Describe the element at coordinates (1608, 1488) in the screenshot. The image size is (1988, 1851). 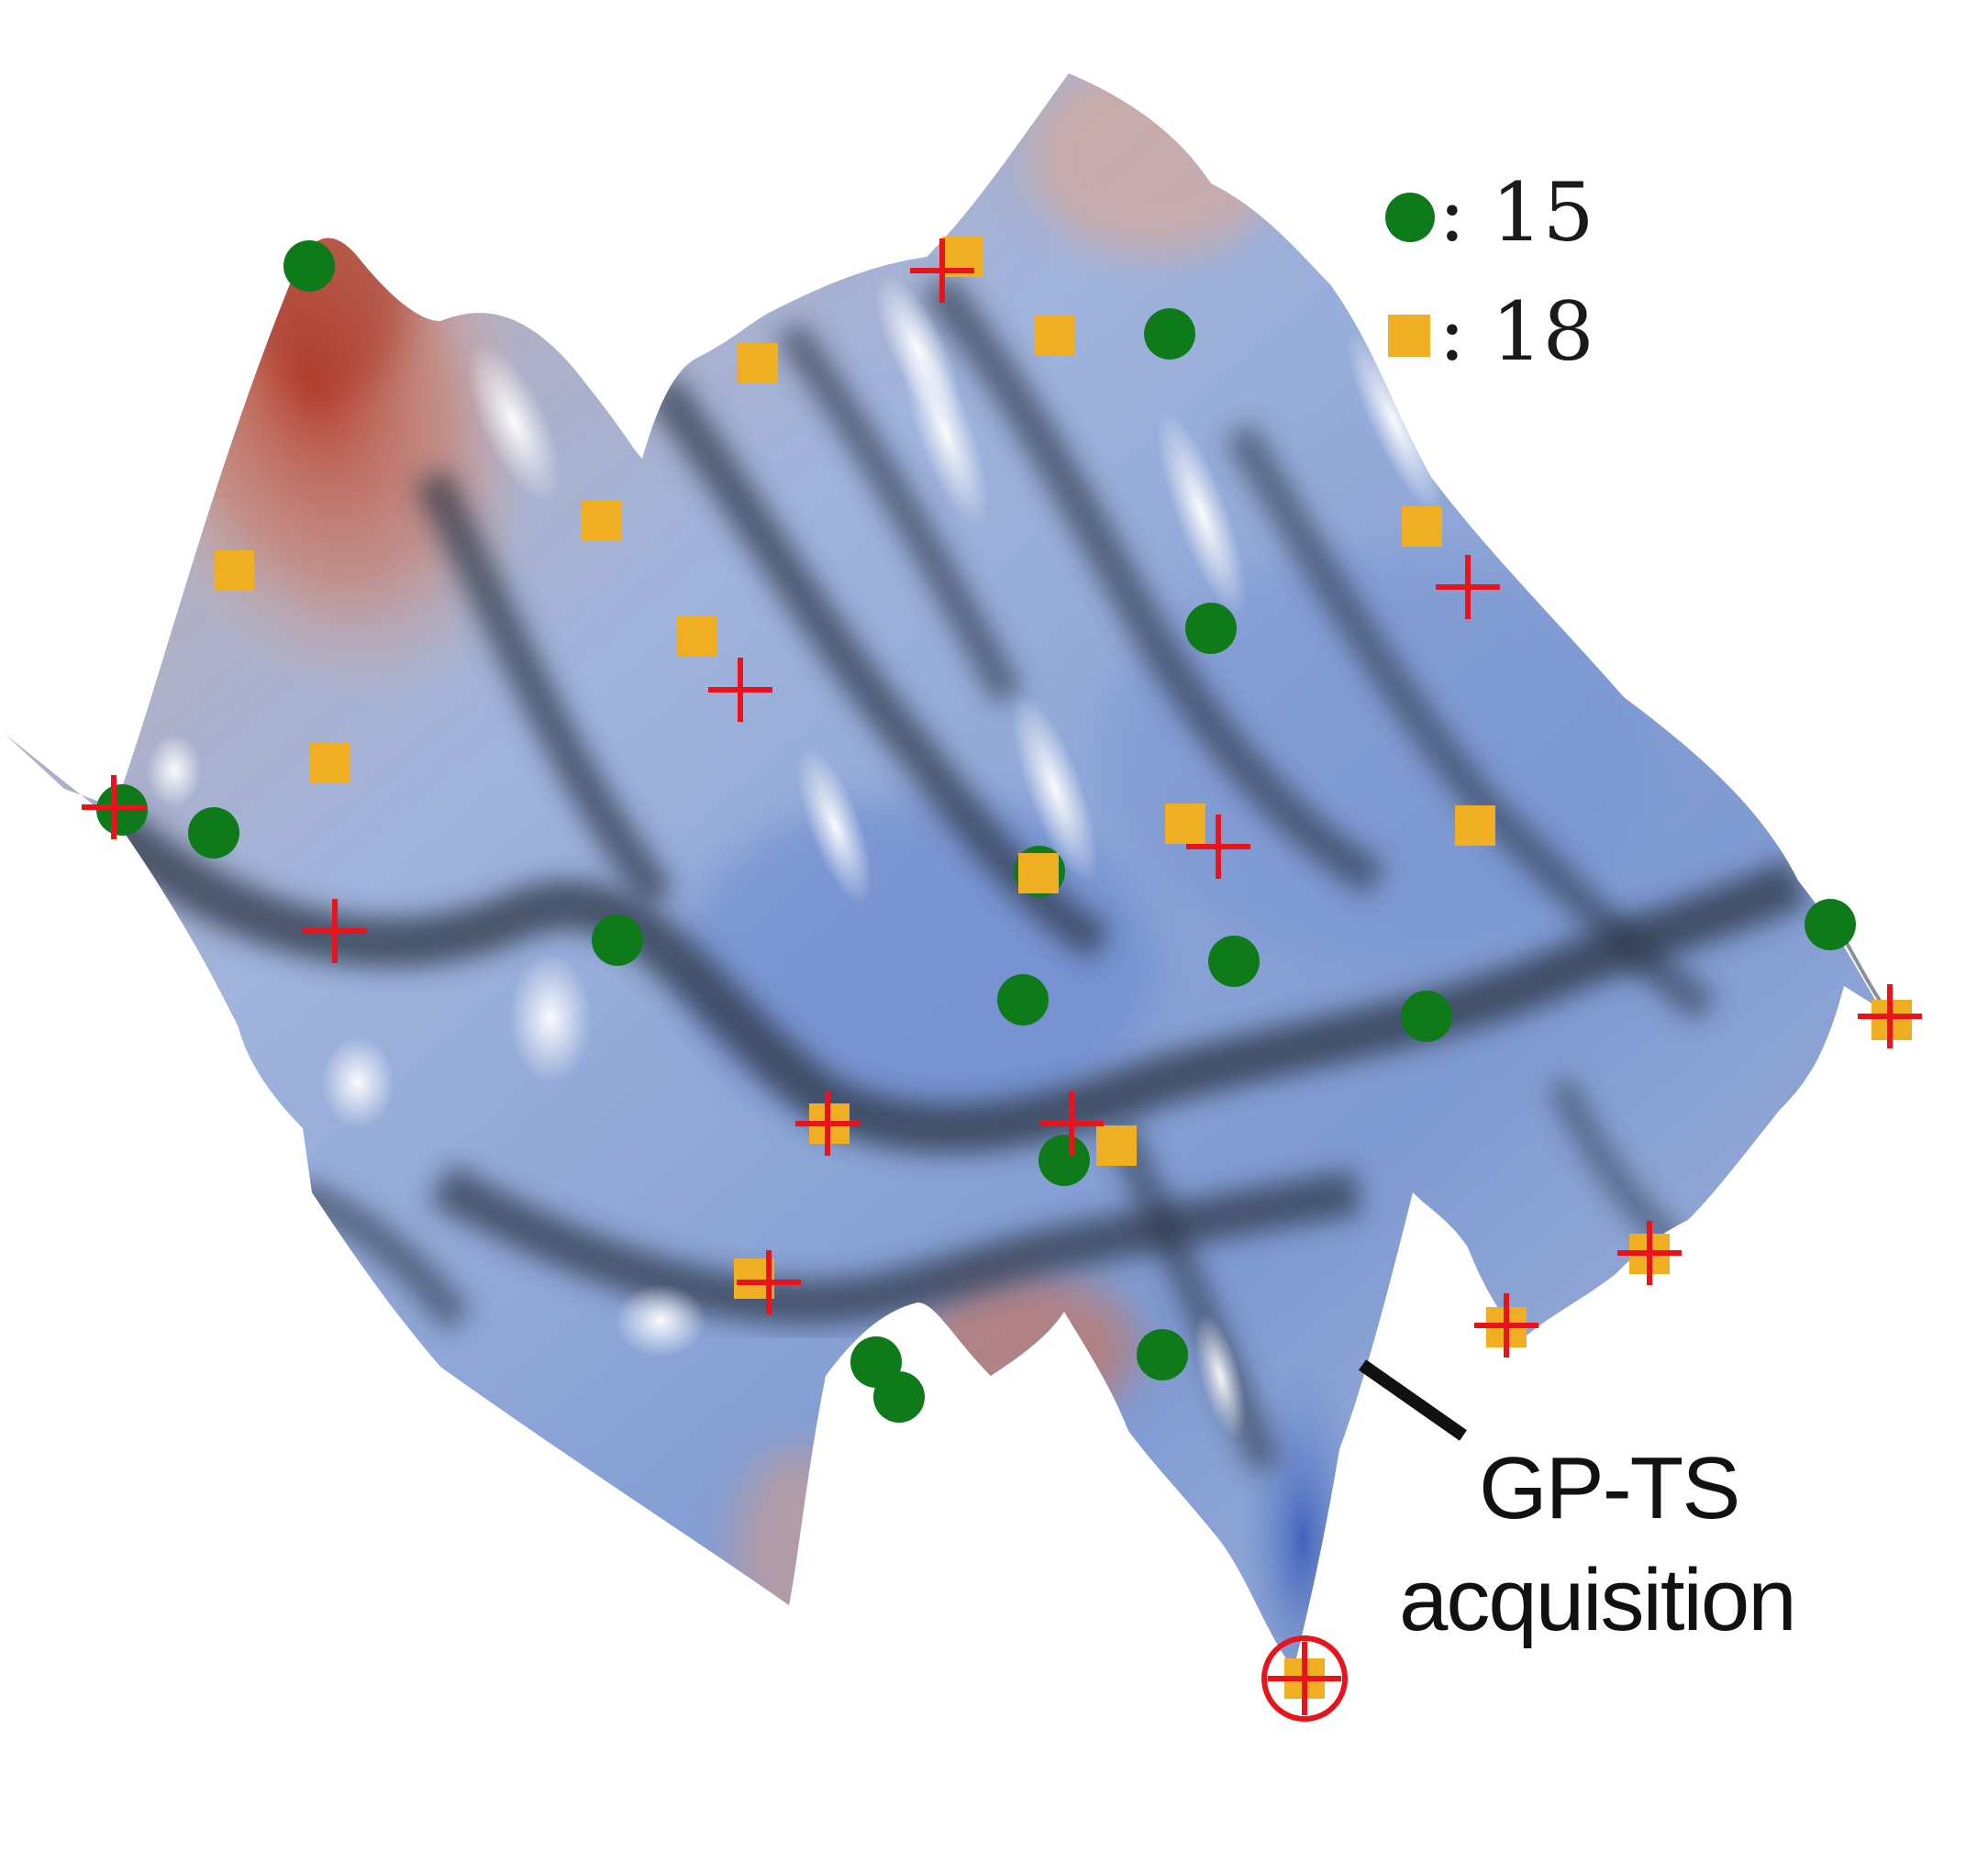
I see `annotation-line1: GP-TS` at that location.